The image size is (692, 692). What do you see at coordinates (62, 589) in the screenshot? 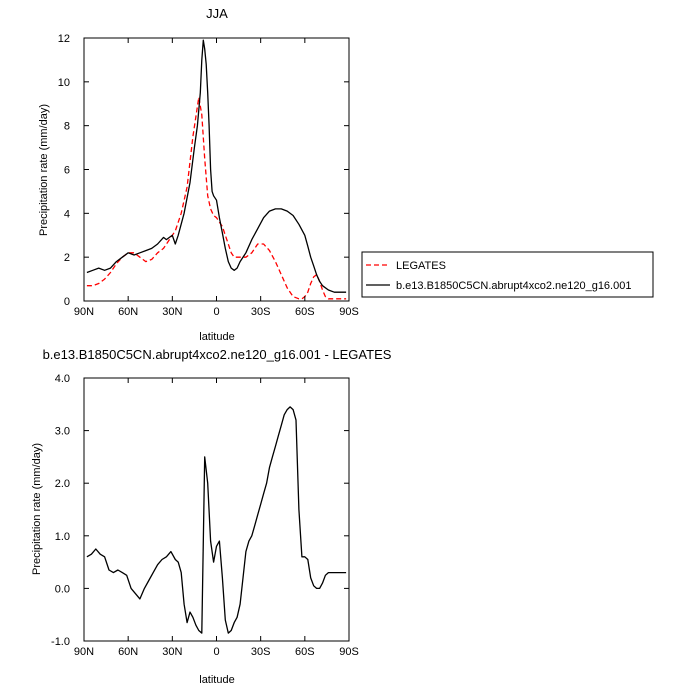
I see `bottom-y-tick-label: 0.0` at bounding box center [62, 589].